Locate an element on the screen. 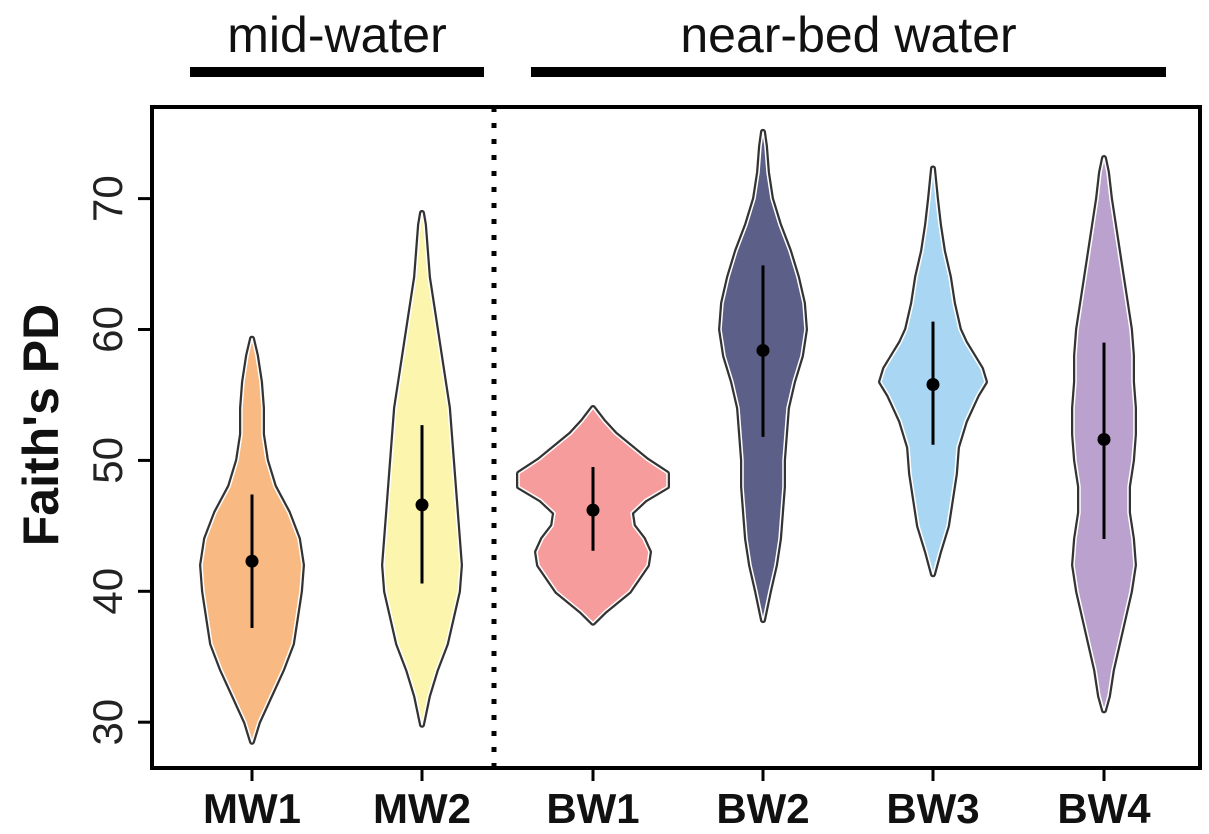  x-tick-label: BW1 is located at coordinates (592, 808).